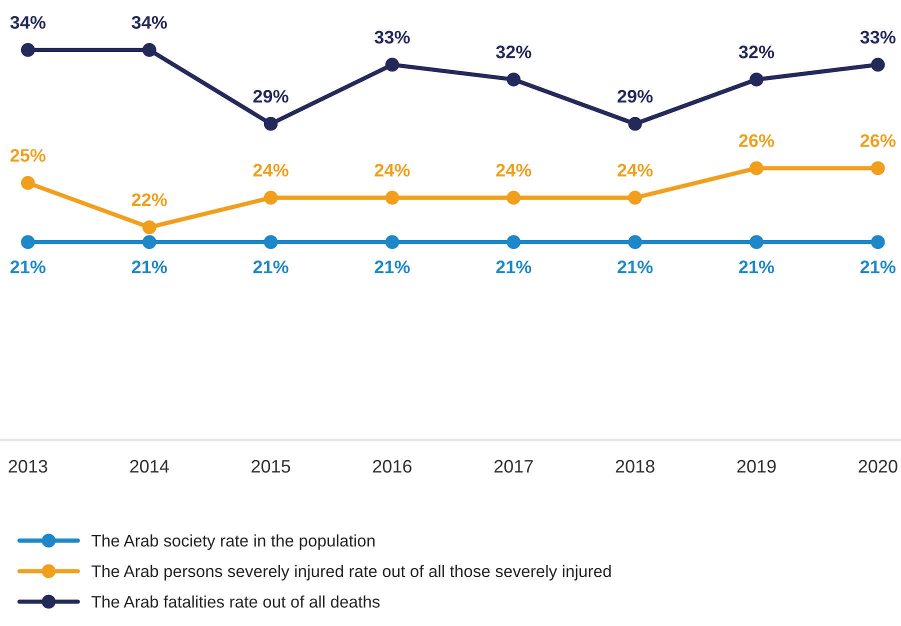 The height and width of the screenshot is (626, 901). Describe the element at coordinates (878, 466) in the screenshot. I see `x-tick-label: 2020` at that location.